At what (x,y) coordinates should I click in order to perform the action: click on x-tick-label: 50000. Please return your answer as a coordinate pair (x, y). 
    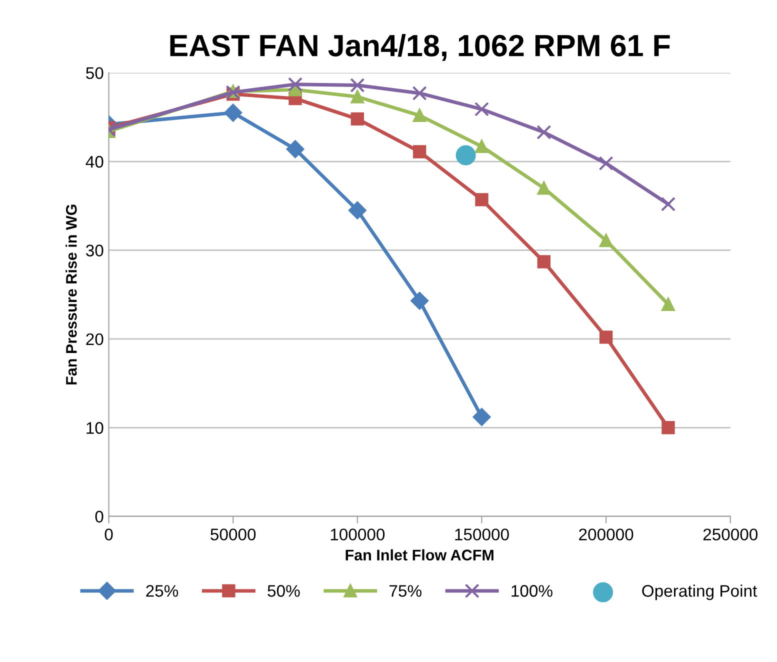
    Looking at the image, I should click on (233, 534).